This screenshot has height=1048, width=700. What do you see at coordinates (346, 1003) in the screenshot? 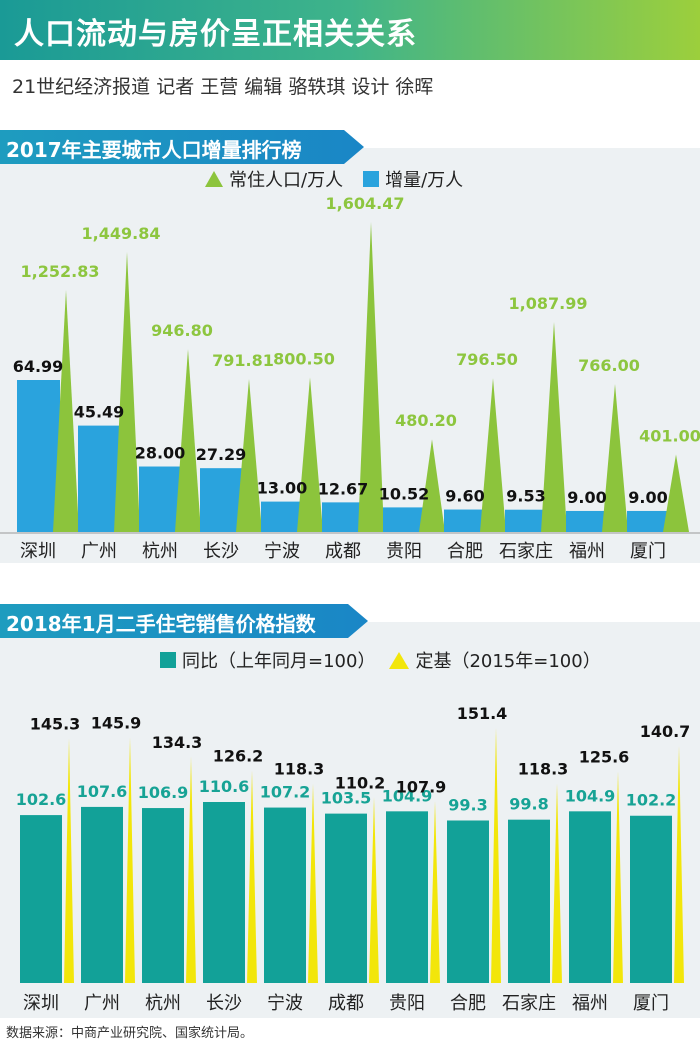
I see `city-tick-label: 成都` at bounding box center [346, 1003].